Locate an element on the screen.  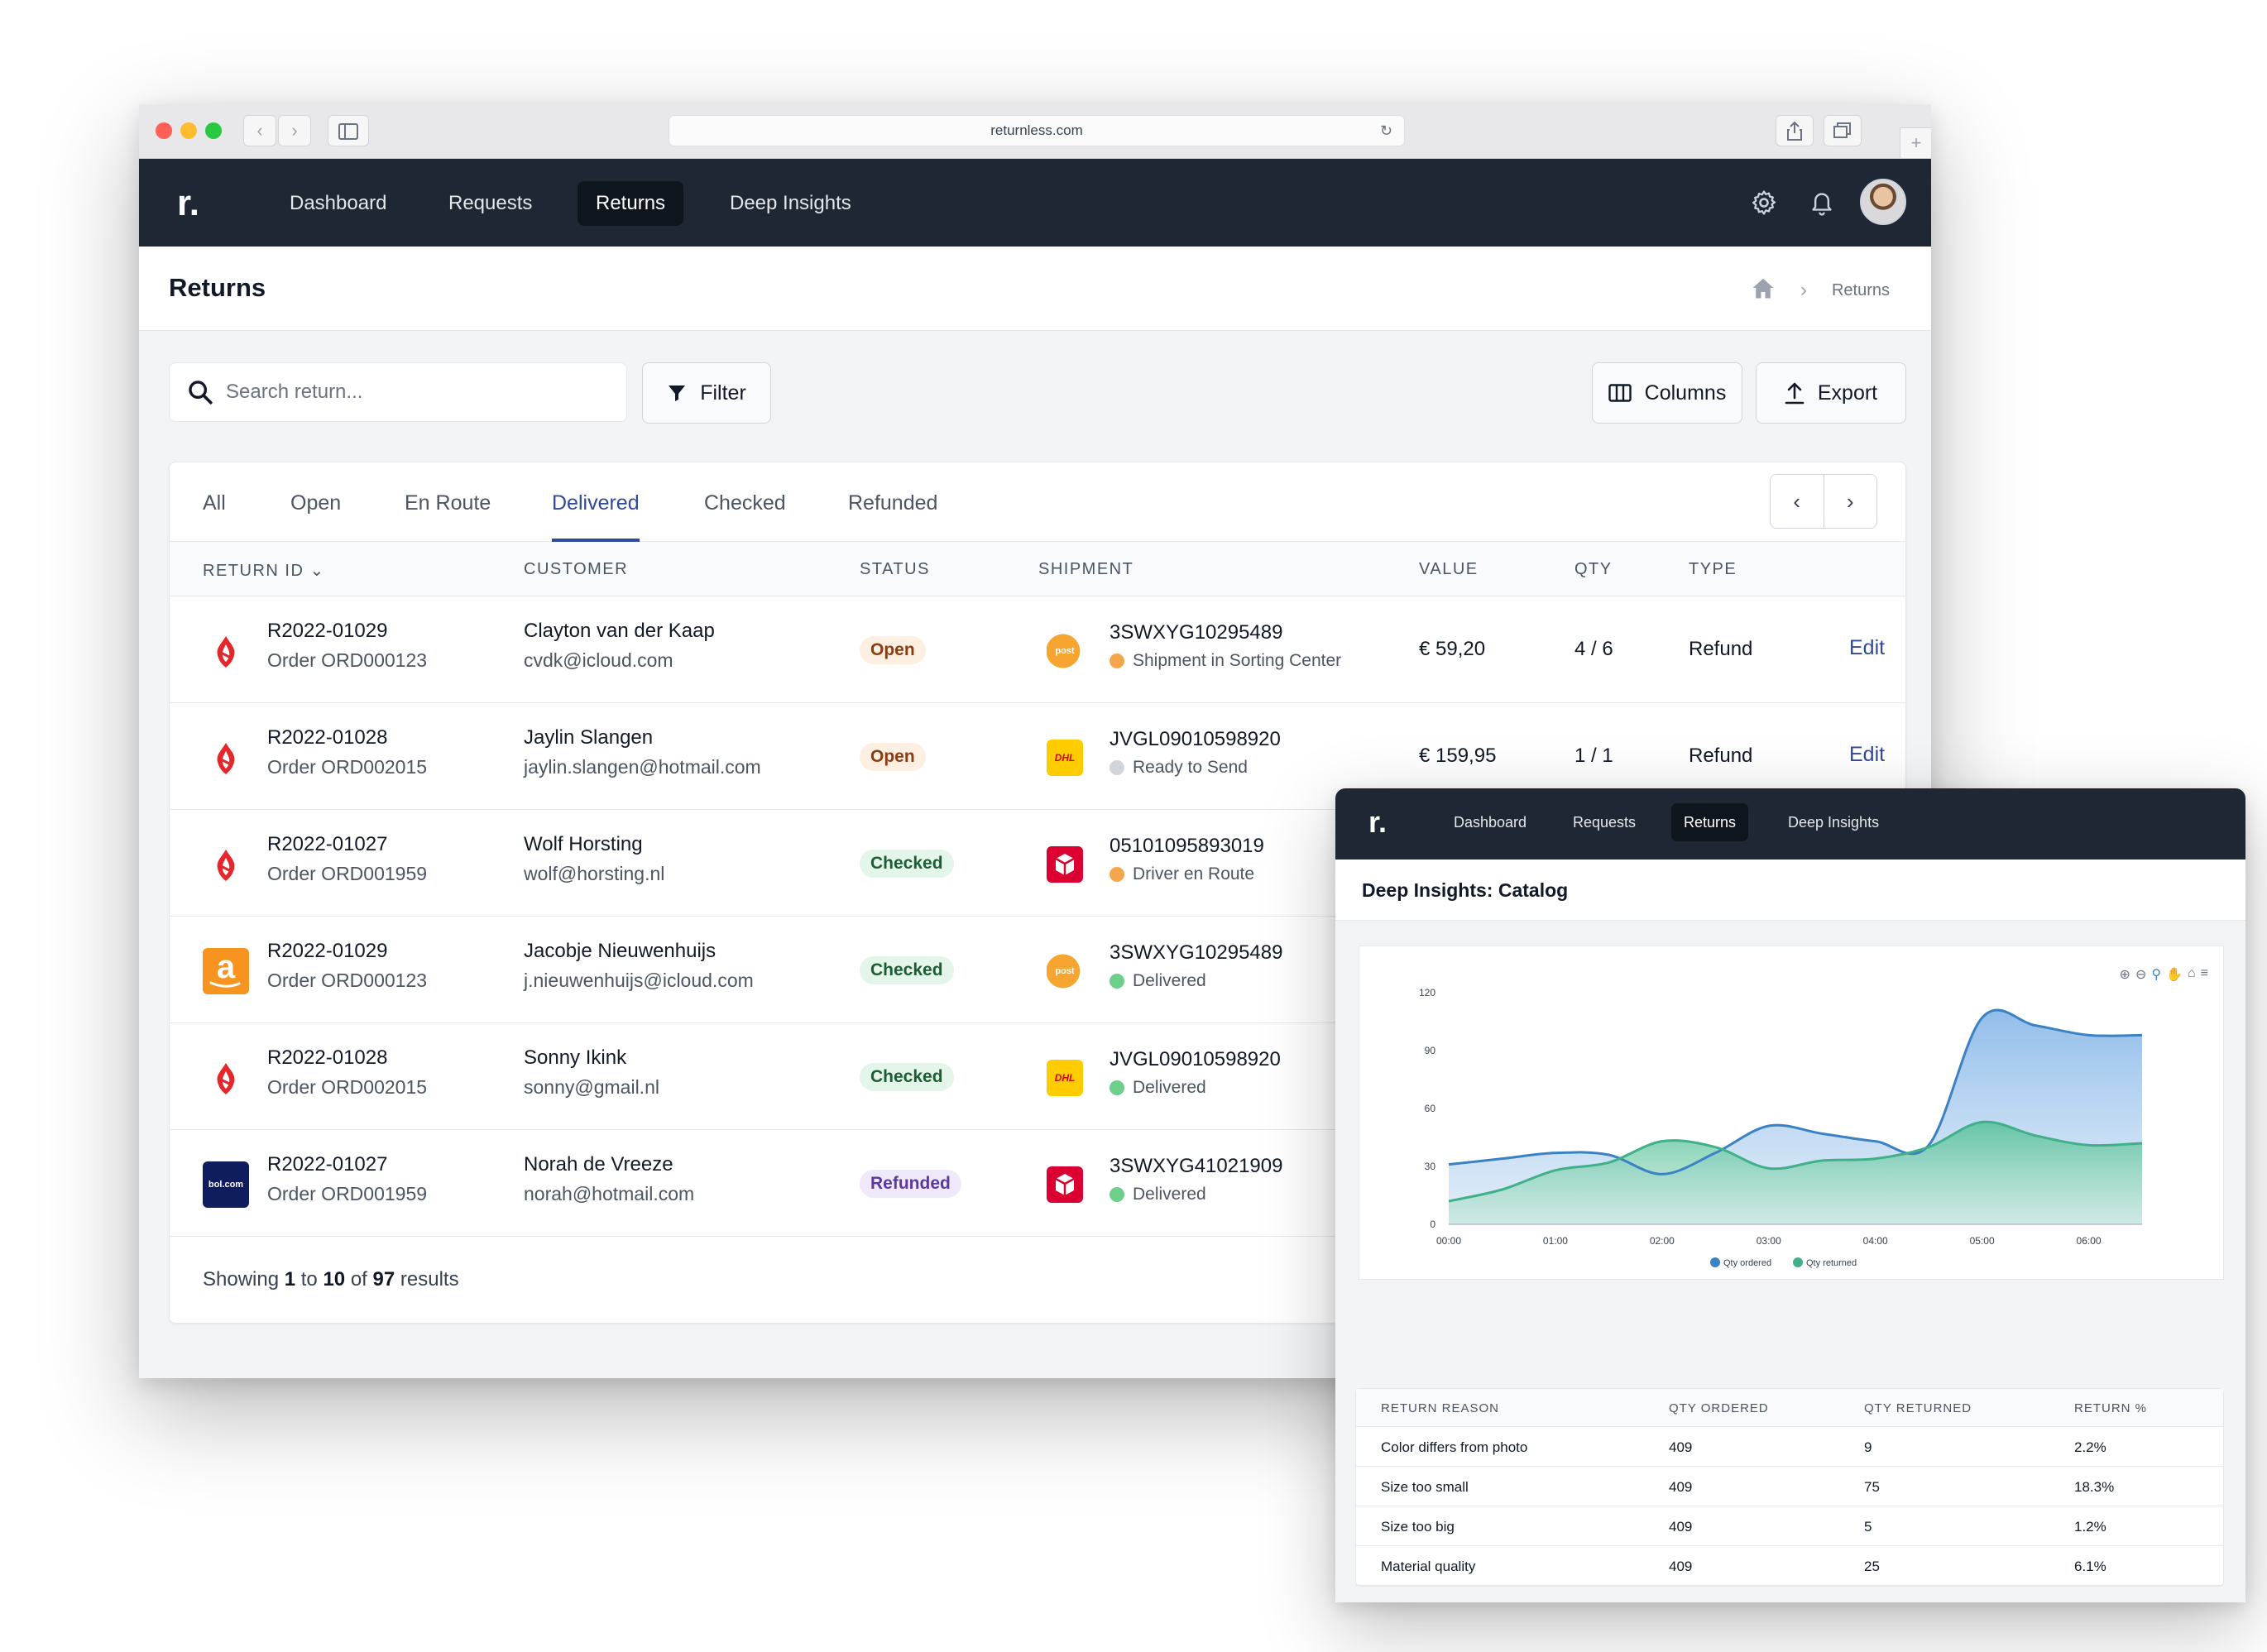
customer-name: Jaylin Slangen is located at coordinates (589, 737).